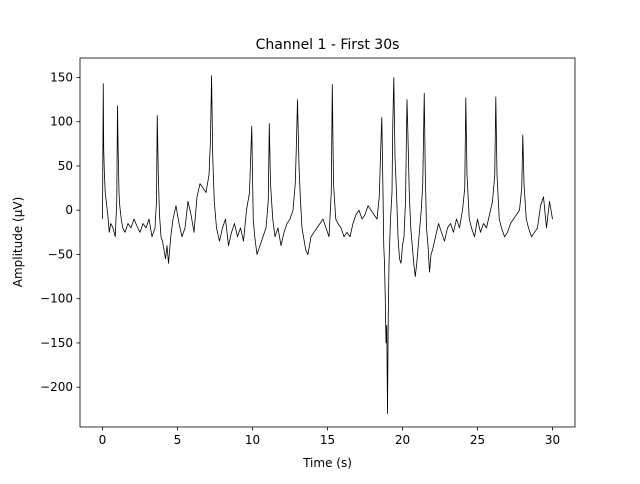  What do you see at coordinates (60, 254) in the screenshot?
I see `y-tick-label: −50` at bounding box center [60, 254].